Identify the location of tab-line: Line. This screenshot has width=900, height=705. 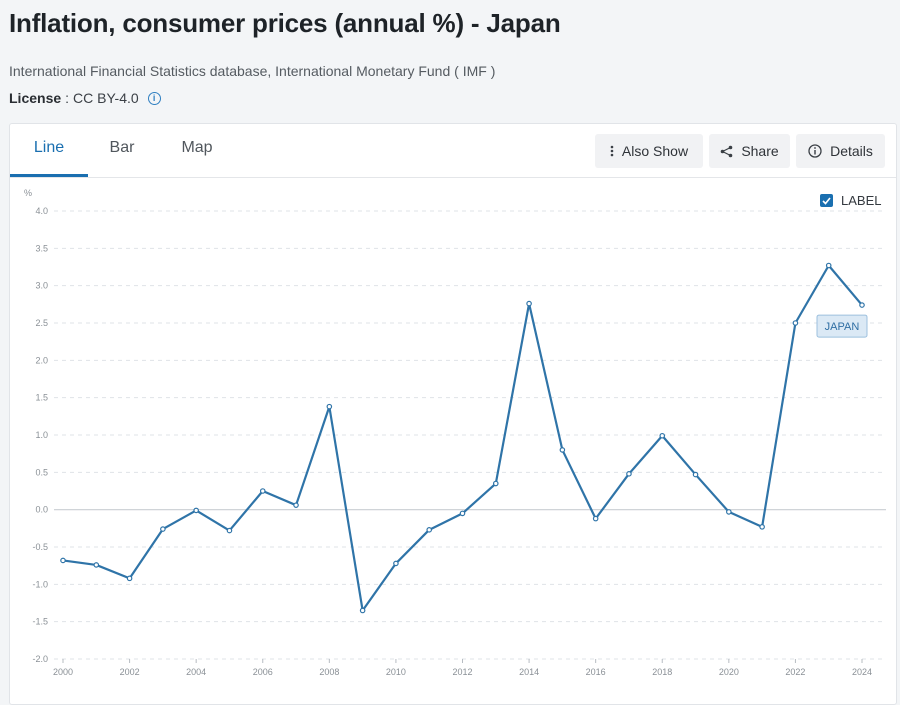
(49, 150).